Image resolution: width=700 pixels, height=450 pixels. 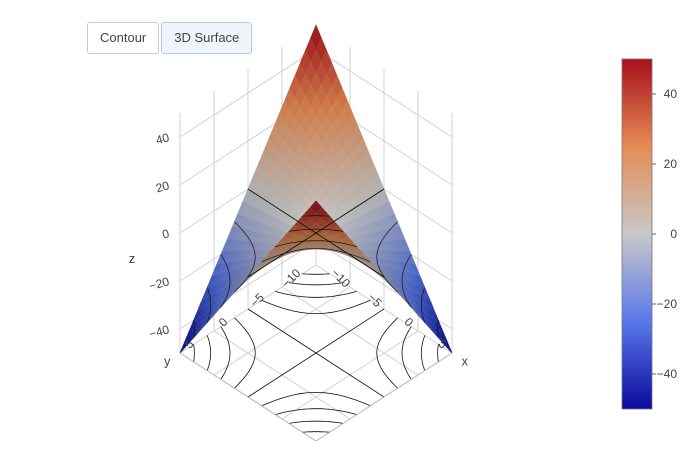 I want to click on z-axis-title: z, so click(x=132, y=258).